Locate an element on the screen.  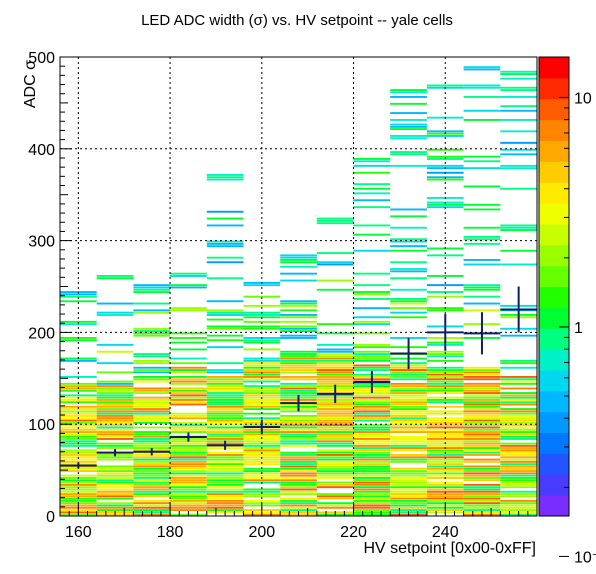
x-tick-label: 160 is located at coordinates (78, 532).